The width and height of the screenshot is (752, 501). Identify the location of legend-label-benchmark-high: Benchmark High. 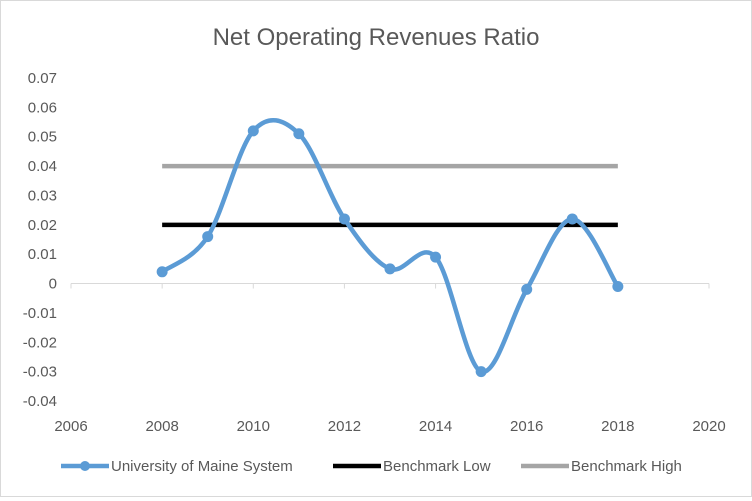
(626, 466).